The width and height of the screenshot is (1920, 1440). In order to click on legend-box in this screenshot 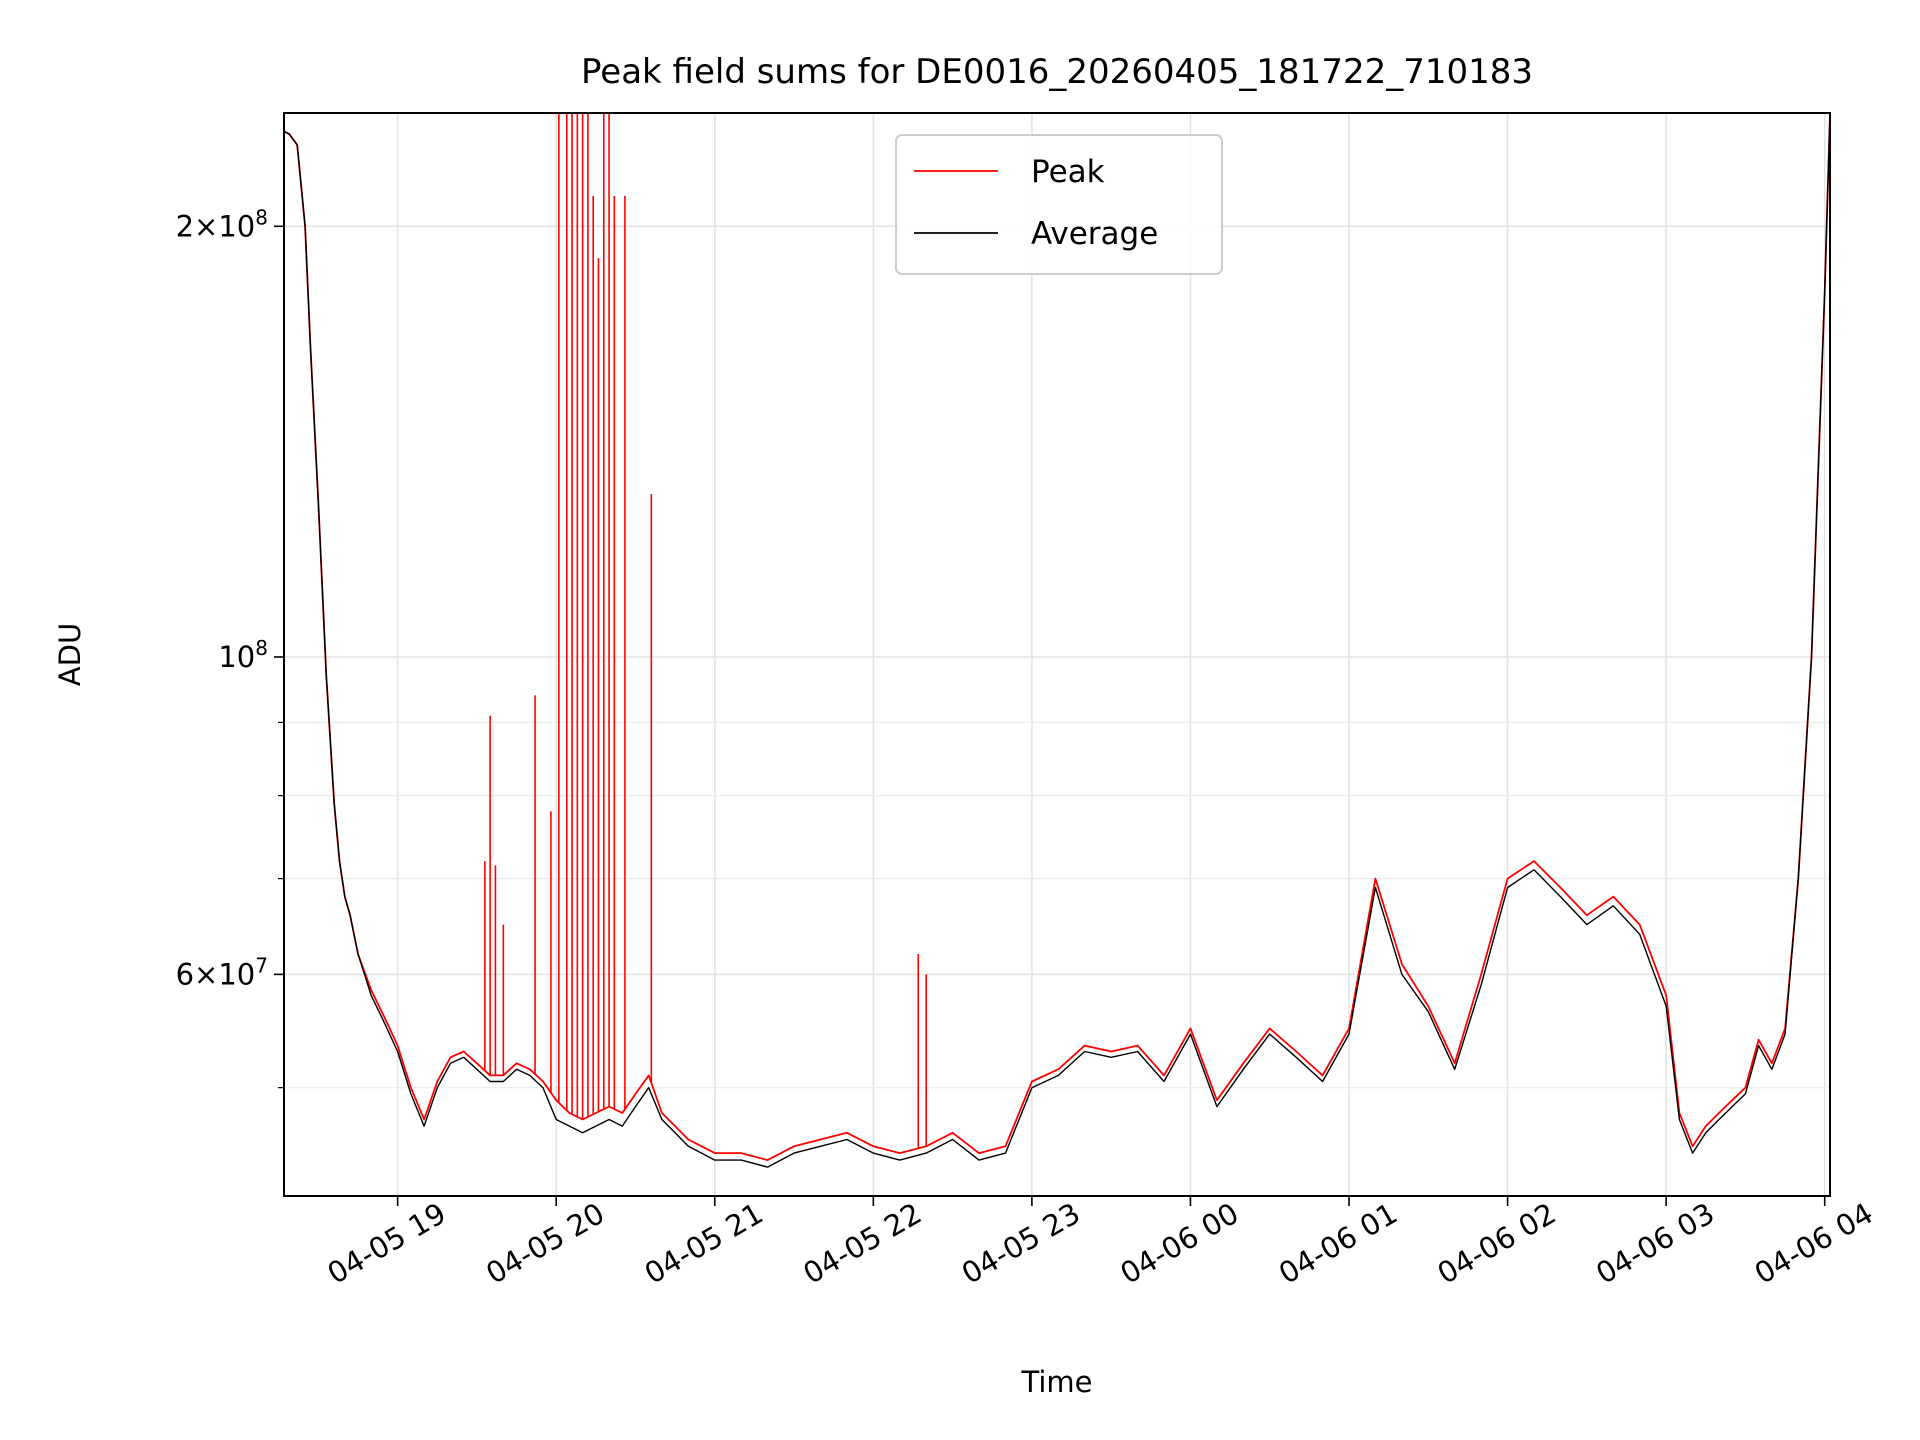, I will do `click(1059, 204)`.